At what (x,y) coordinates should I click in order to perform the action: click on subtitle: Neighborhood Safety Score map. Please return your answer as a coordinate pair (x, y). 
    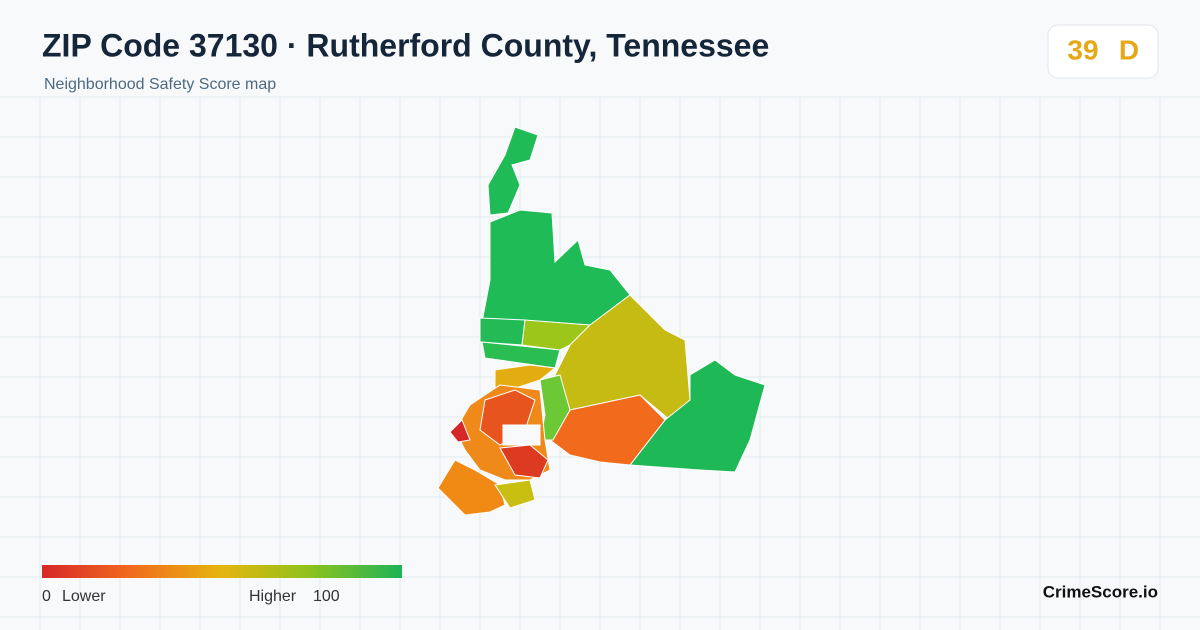
    Looking at the image, I should click on (160, 84).